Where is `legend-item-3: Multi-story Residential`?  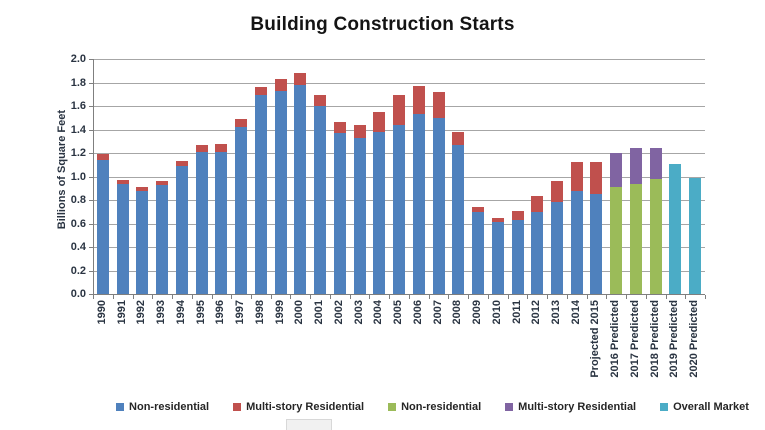
legend-item-3: Multi-story Residential is located at coordinates (570, 407).